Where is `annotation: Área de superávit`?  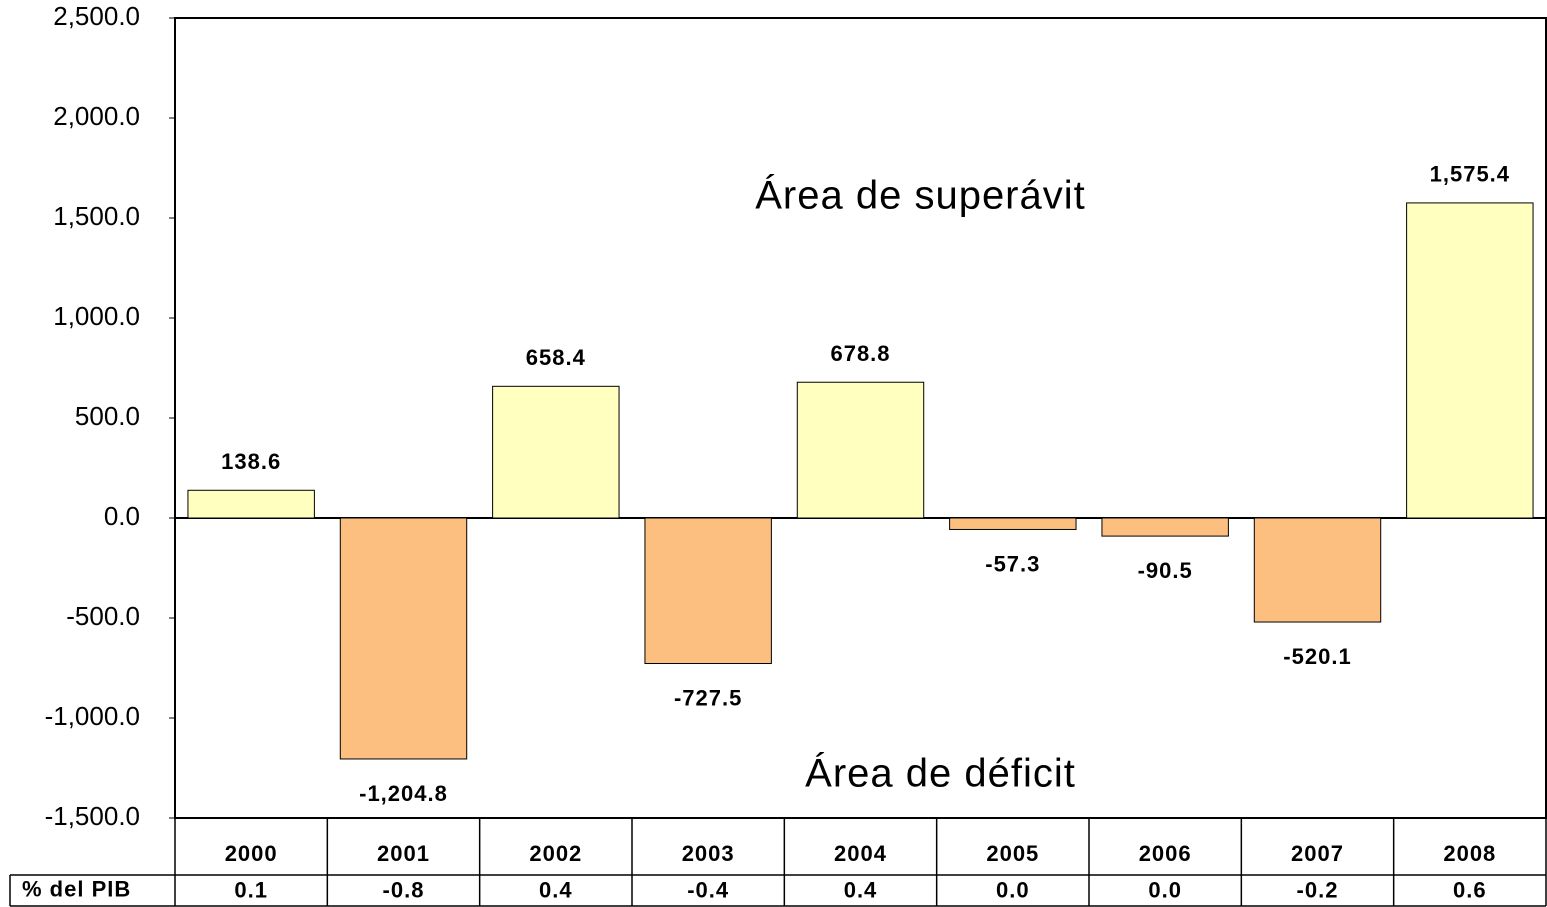 annotation: Área de superávit is located at coordinates (920, 195).